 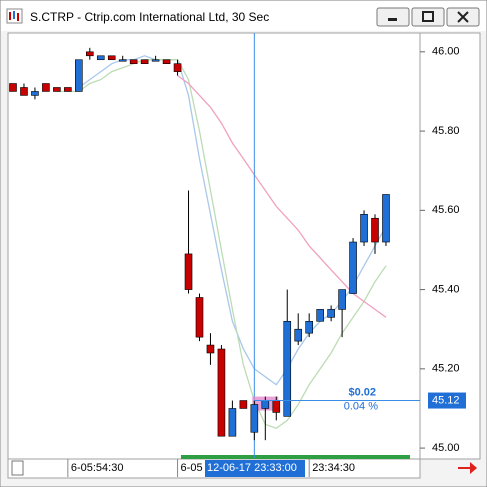 What do you see at coordinates (467, 468) in the screenshot?
I see `scroll-right-arrow` at bounding box center [467, 468].